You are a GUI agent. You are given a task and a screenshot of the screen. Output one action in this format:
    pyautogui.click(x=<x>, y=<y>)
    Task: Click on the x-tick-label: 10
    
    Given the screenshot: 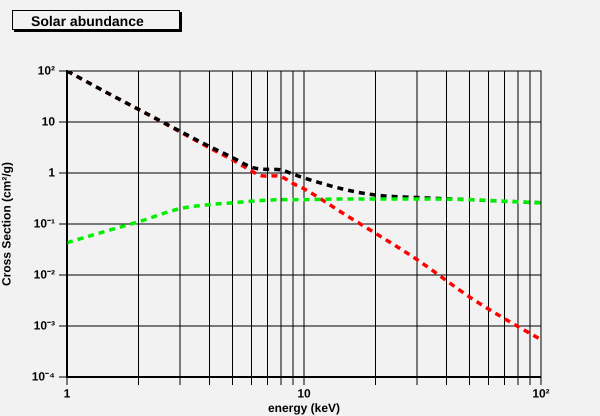 What is the action you would take?
    pyautogui.click(x=304, y=393)
    